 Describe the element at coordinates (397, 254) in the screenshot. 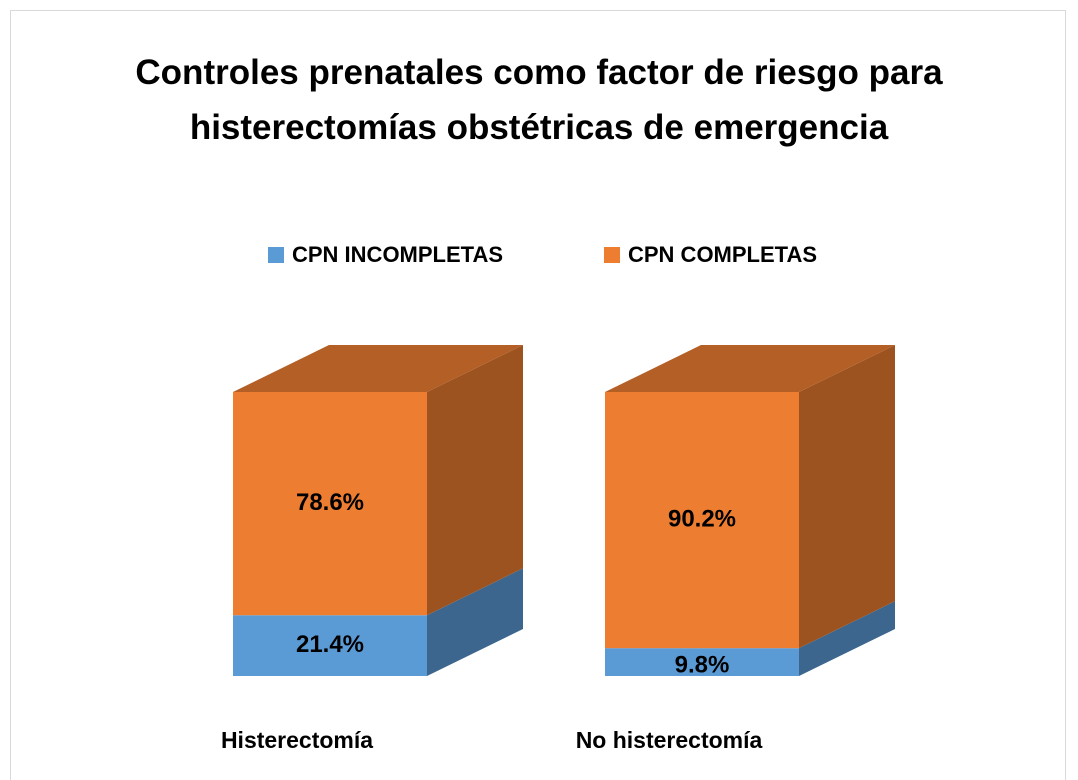

I see `legend-label: CPN INCOMPLETAS` at that location.